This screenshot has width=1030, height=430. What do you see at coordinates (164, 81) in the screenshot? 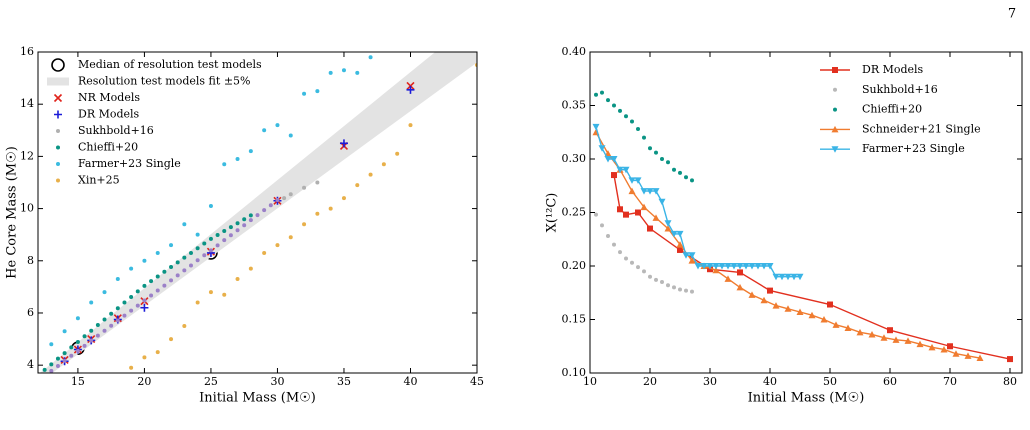
I see `legend-label: Resolution test models fit ±5%` at bounding box center [164, 81].